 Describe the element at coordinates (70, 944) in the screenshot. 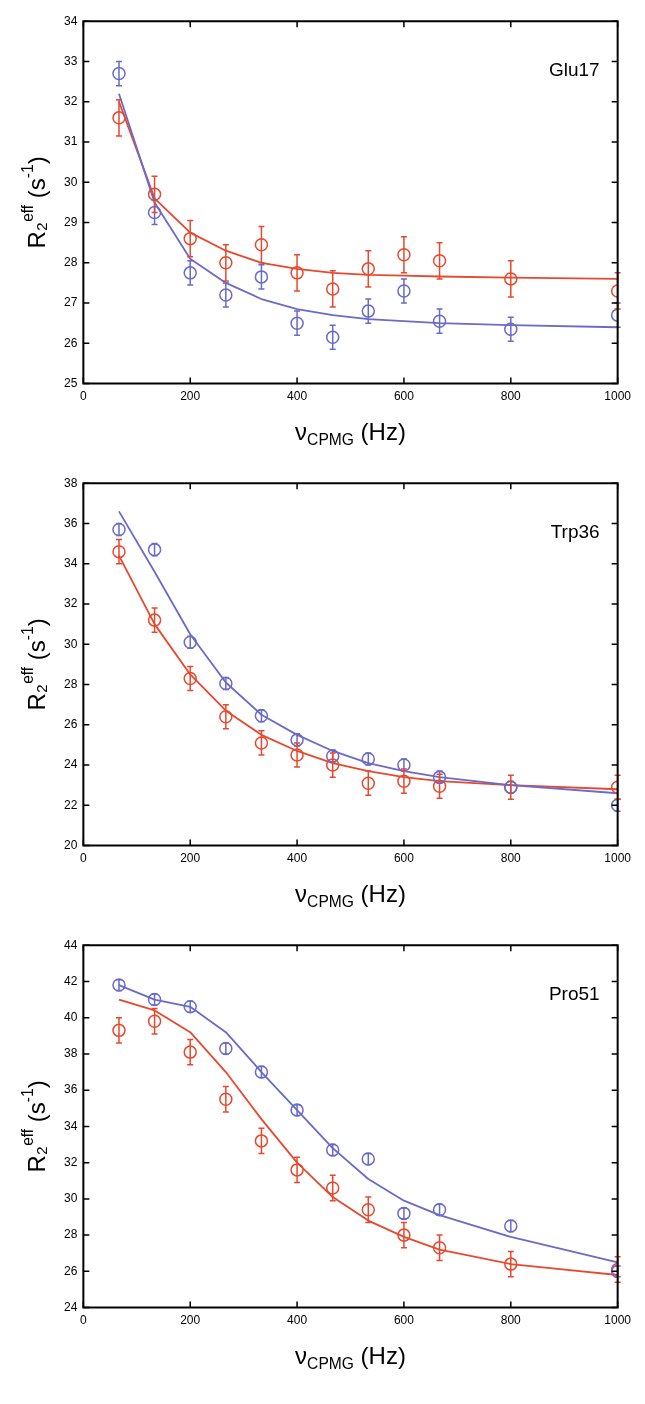

I see `y-tick-label: 44` at that location.